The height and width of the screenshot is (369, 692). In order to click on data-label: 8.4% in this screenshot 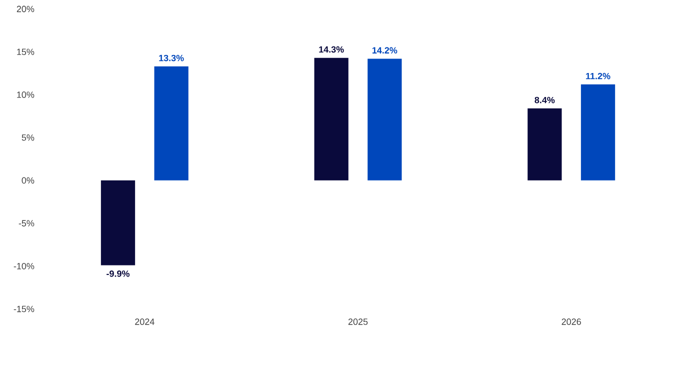, I will do `click(544, 100)`.